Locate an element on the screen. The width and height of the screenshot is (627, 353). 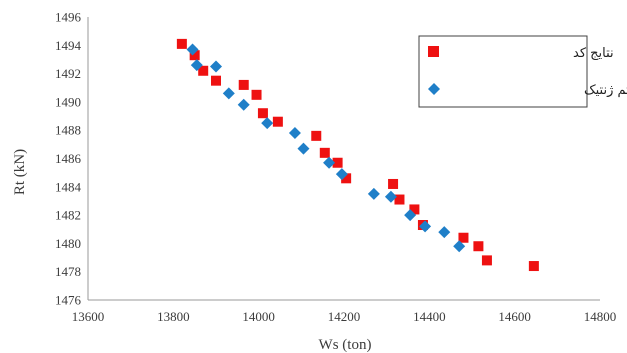
y-tick-label: 1476 is located at coordinates (68, 300).